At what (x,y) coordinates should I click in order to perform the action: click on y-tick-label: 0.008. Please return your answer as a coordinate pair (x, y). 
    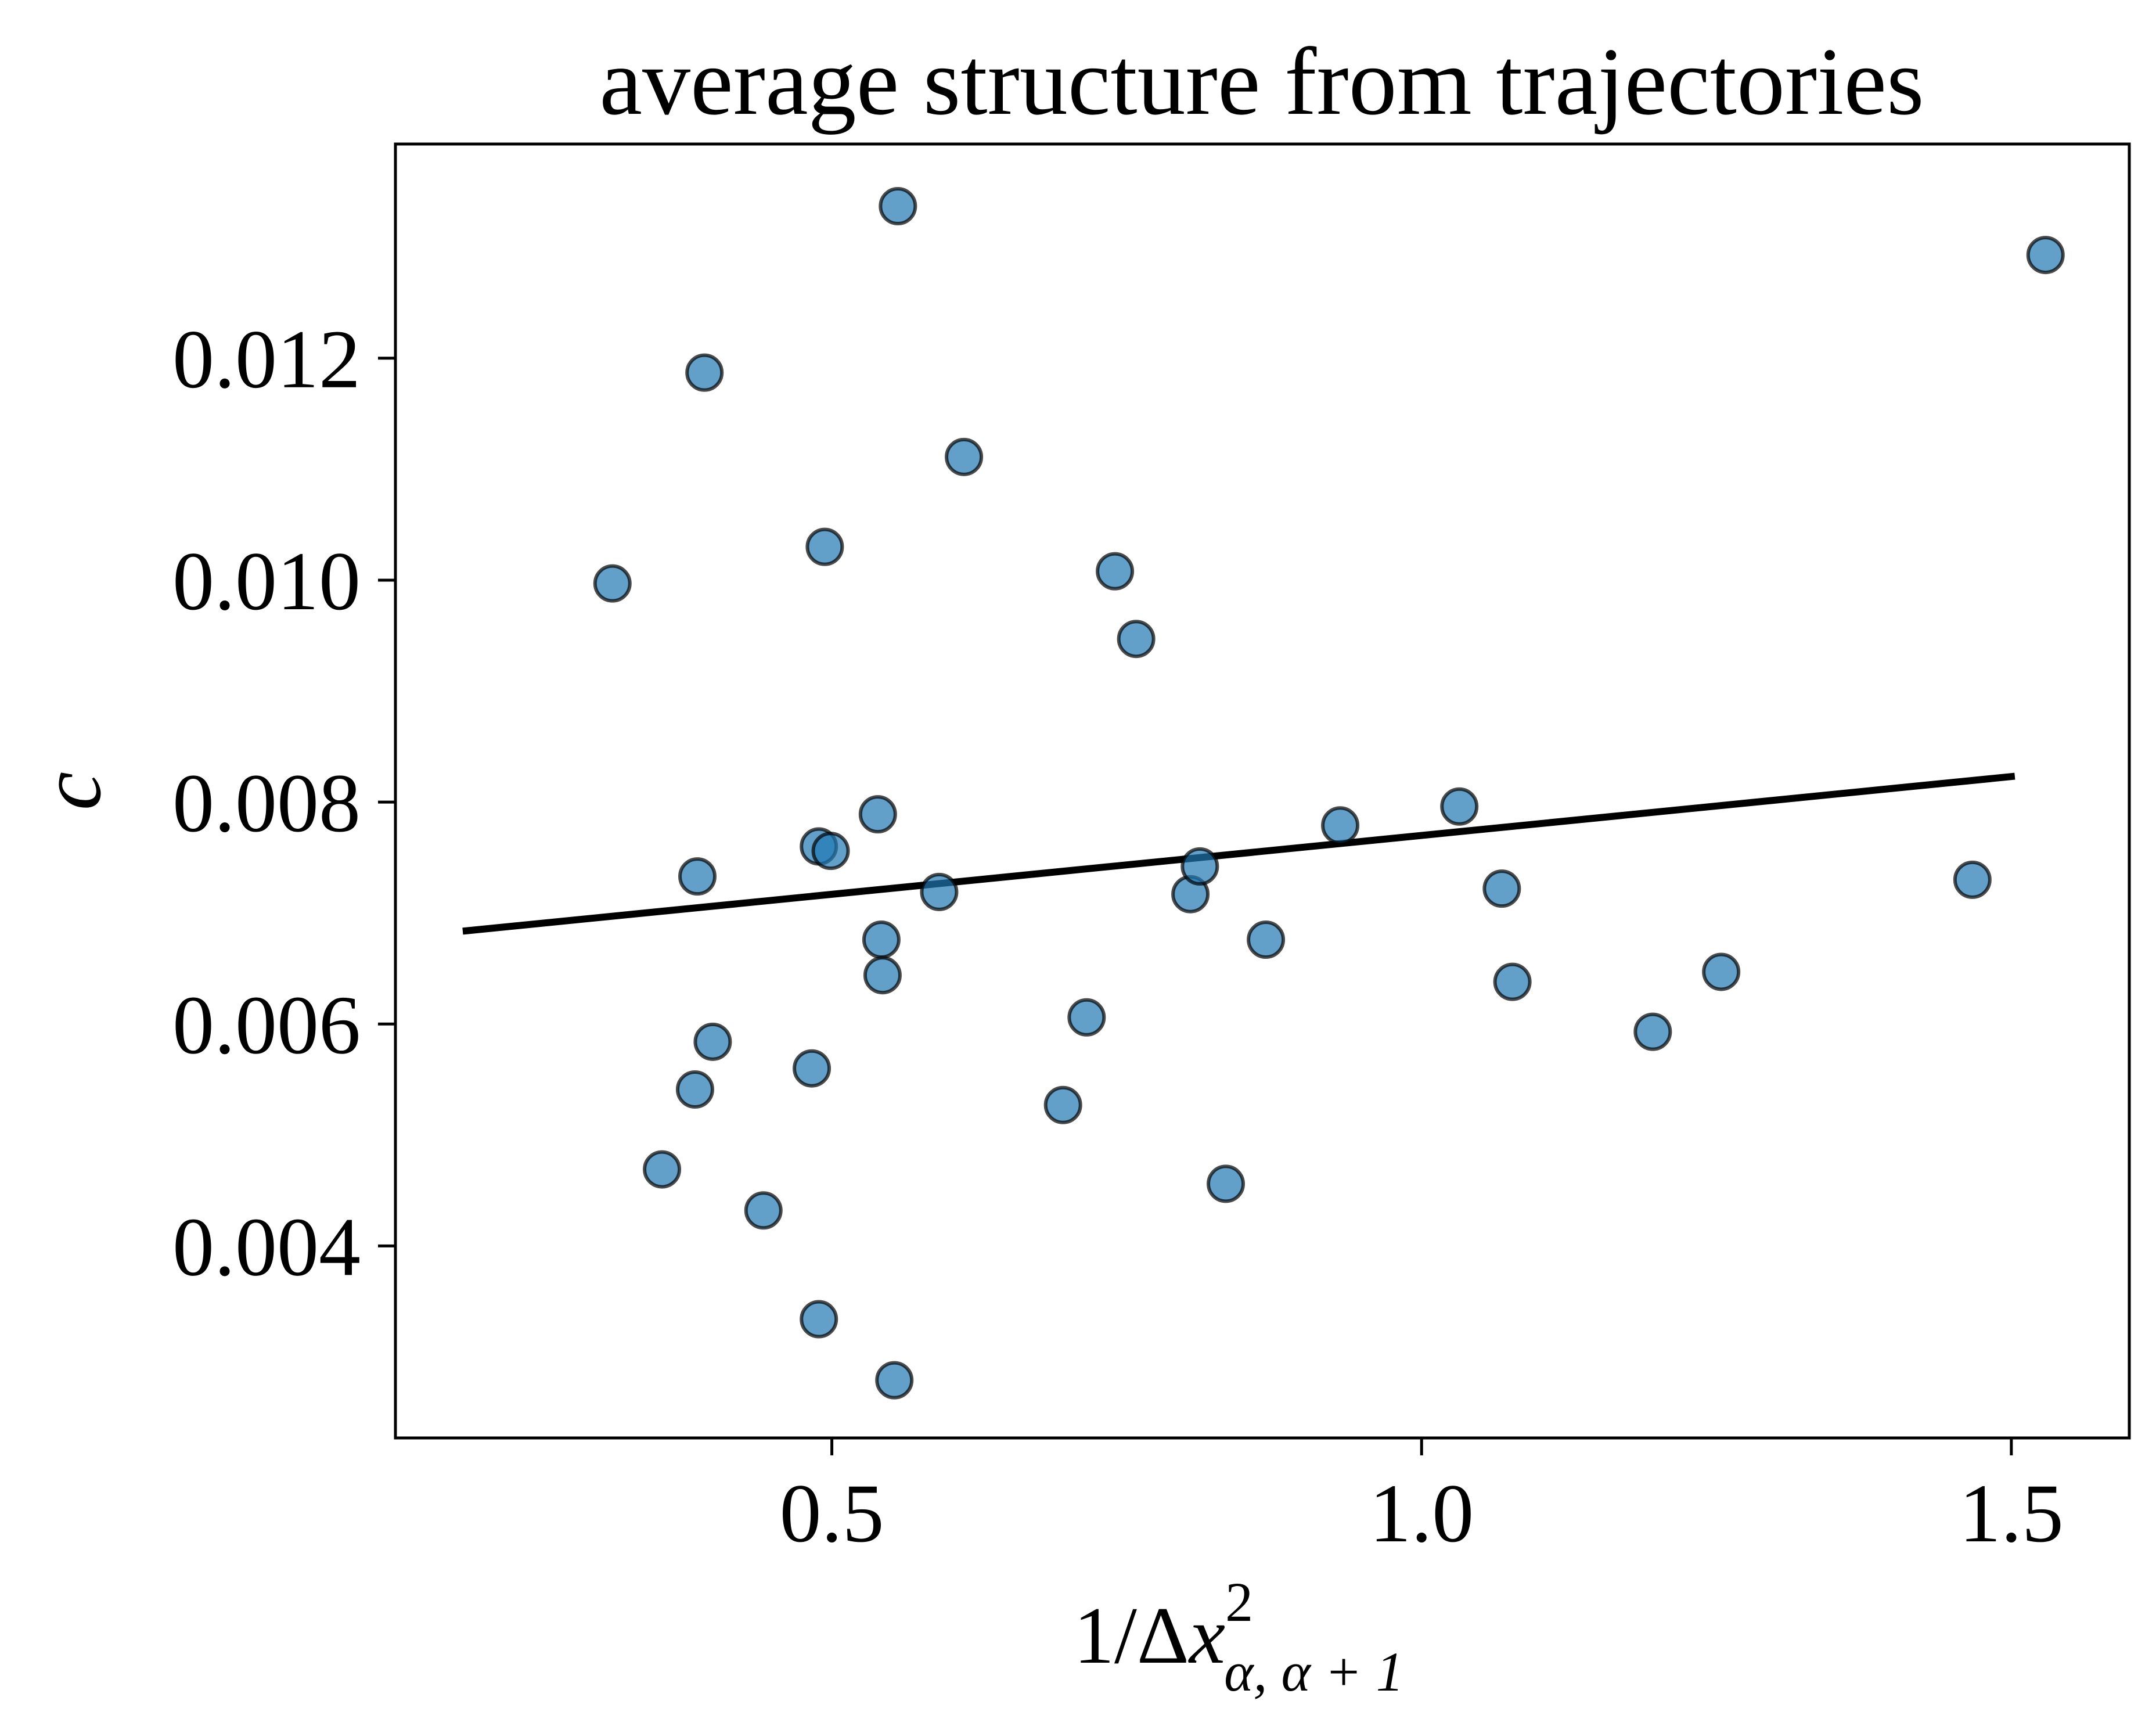
    Looking at the image, I should click on (266, 804).